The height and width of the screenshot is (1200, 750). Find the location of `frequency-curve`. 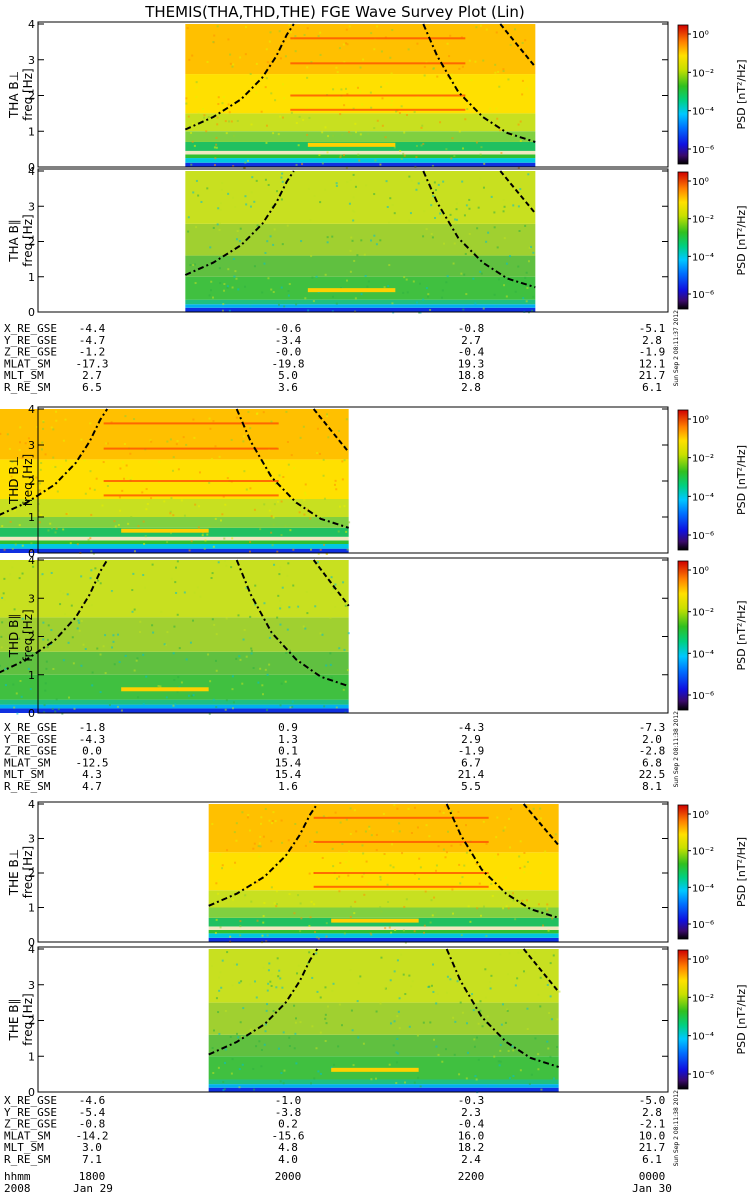

frequency-curve is located at coordinates (292, 623).